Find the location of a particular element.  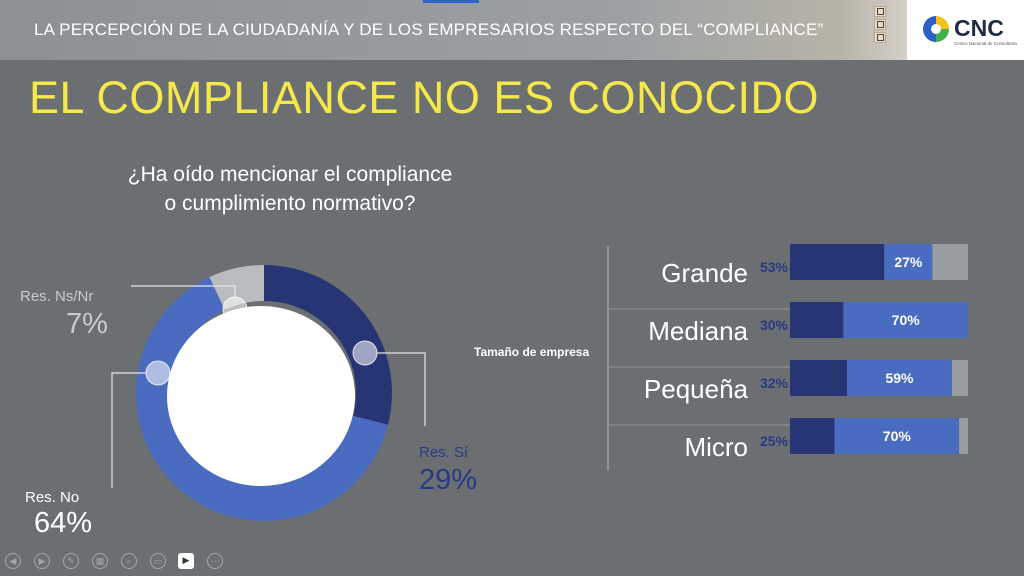

question-line-1: ¿Ha oído mencionar el compliance is located at coordinates (290, 174).